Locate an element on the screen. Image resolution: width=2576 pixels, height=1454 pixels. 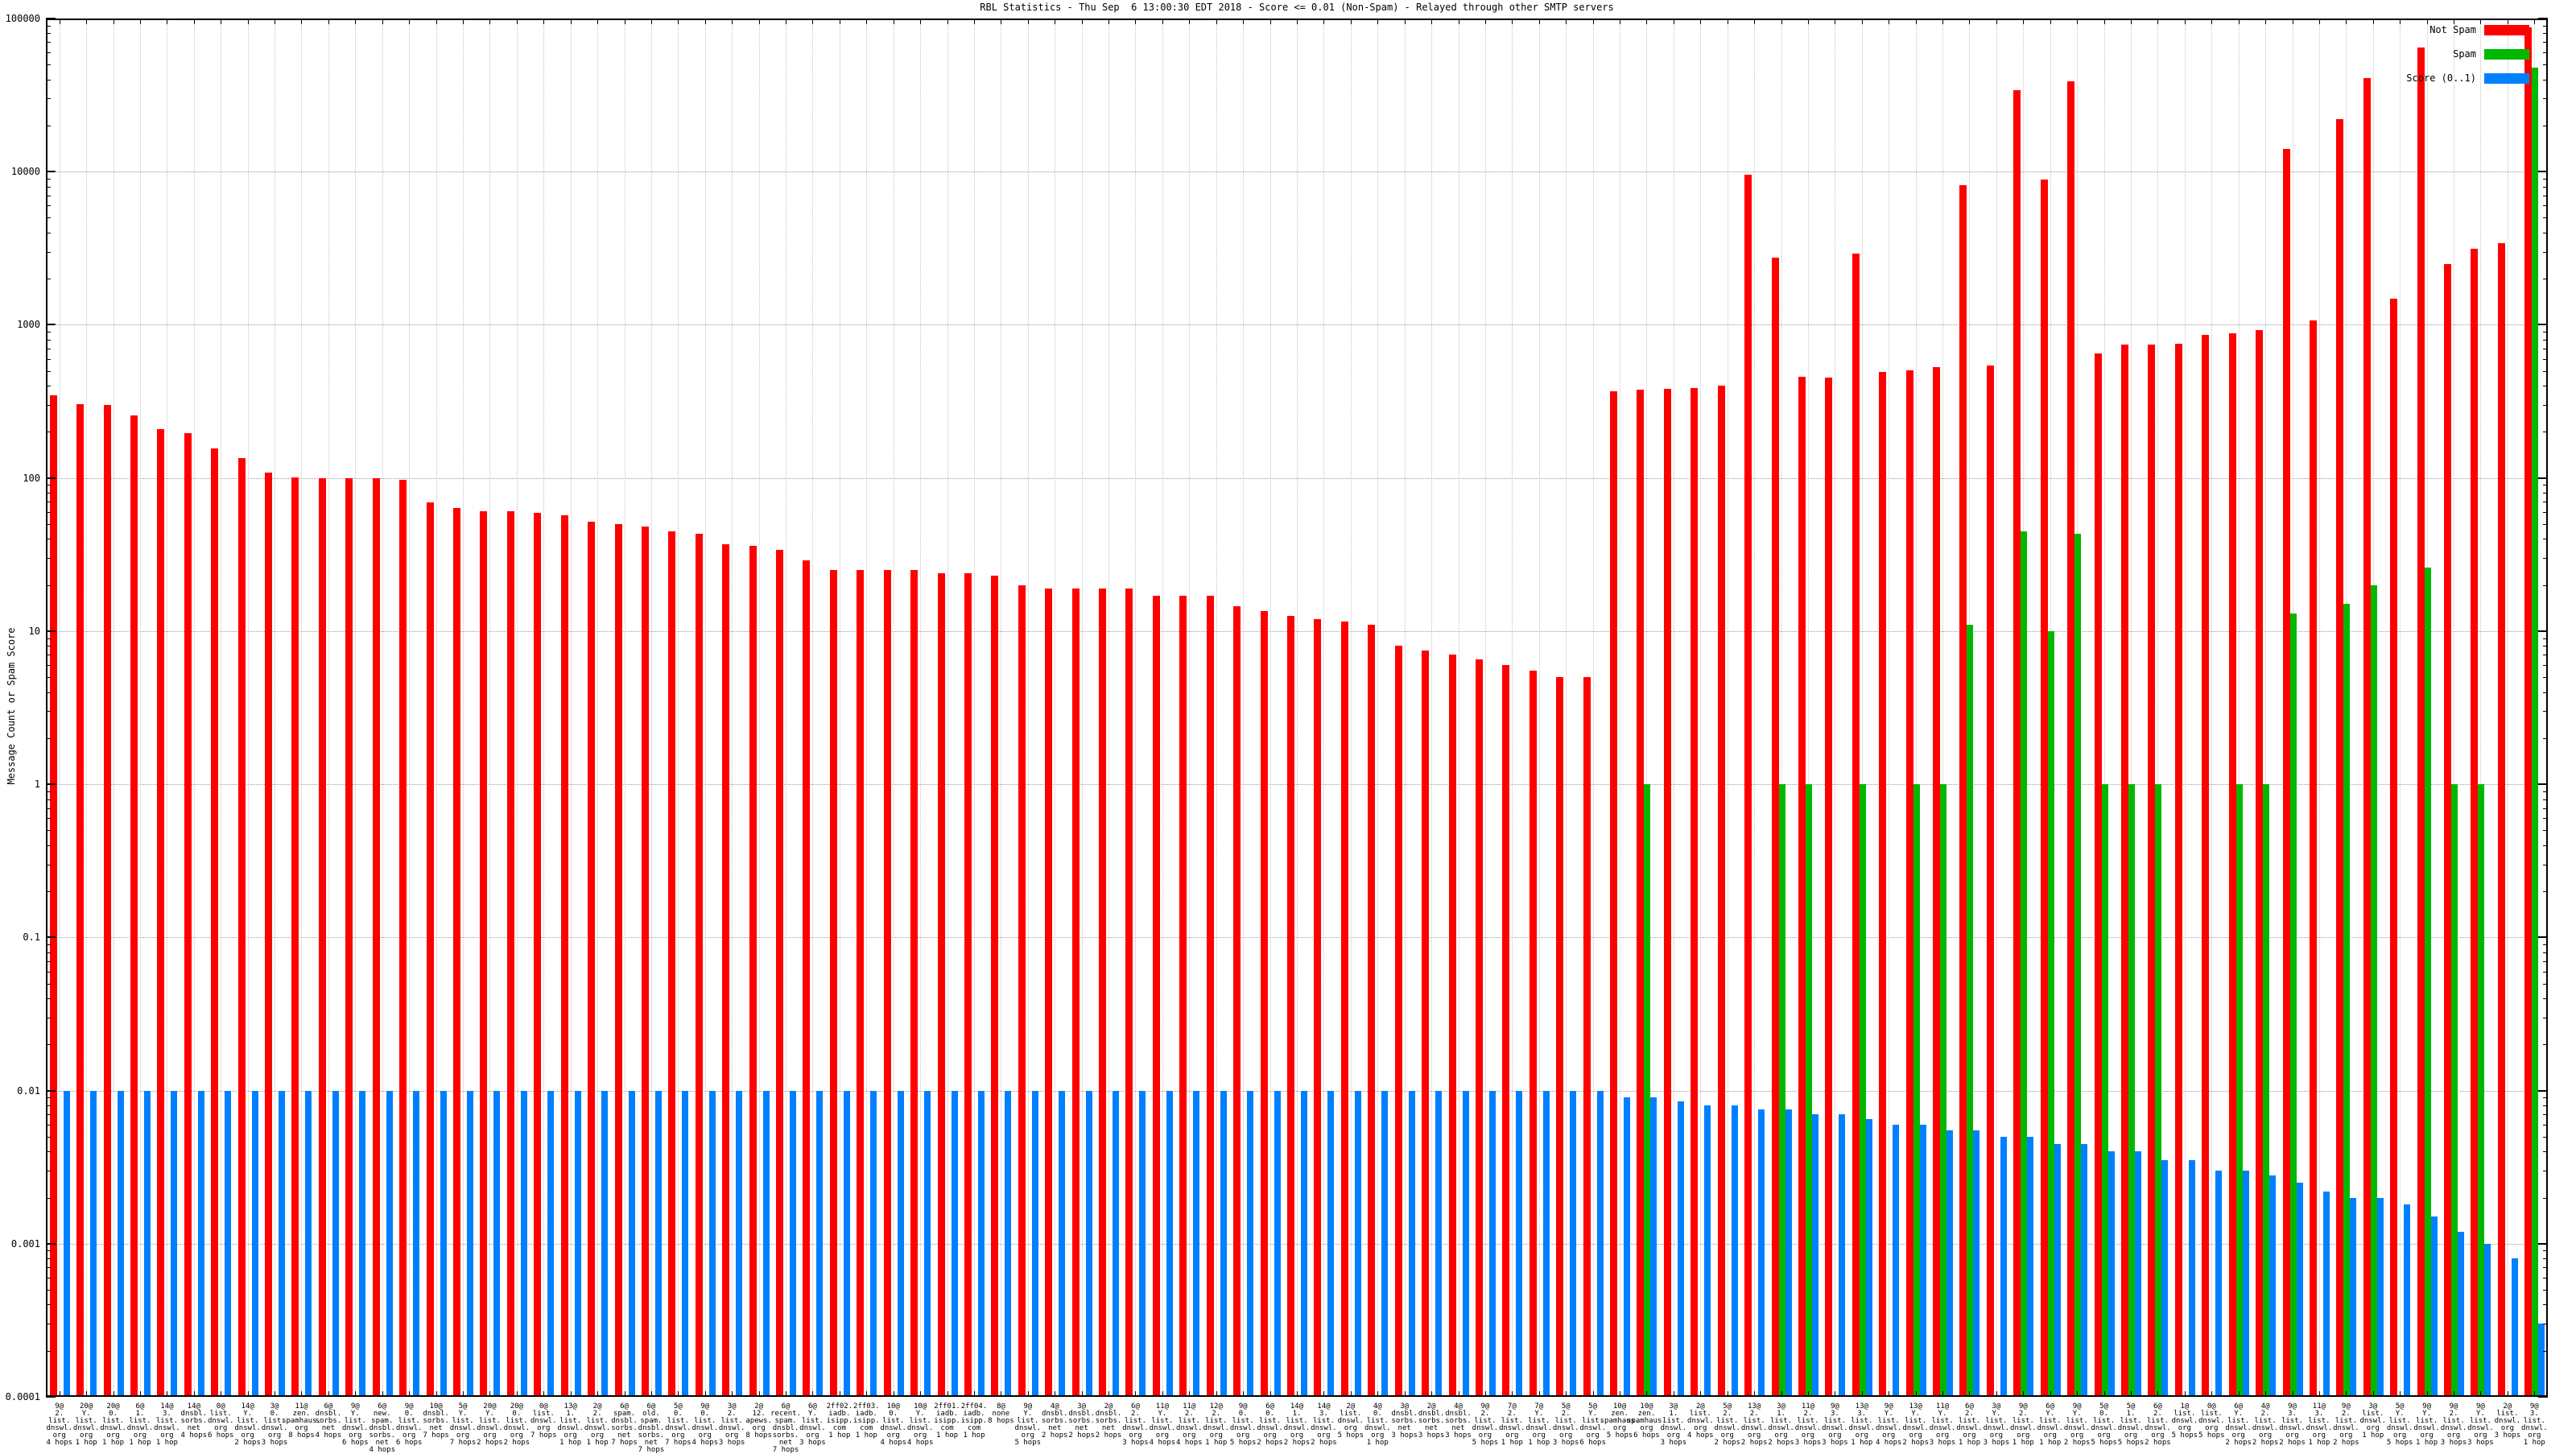
x-tick-label: 9@ Y. list. dnswl. org 1 hop is located at coordinates (2426, 1424).